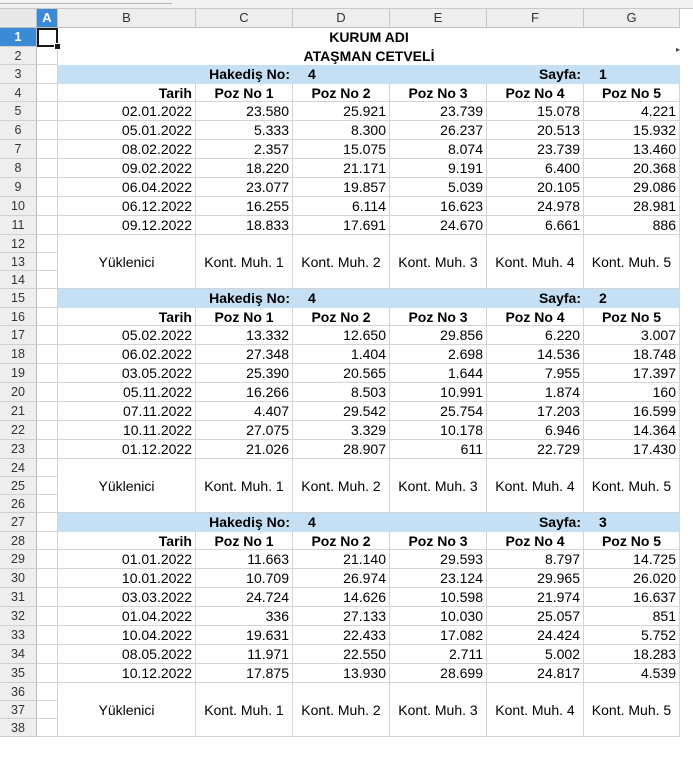 Image resolution: width=693 pixels, height=772 pixels. I want to click on column-header-b: B, so click(127, 18).